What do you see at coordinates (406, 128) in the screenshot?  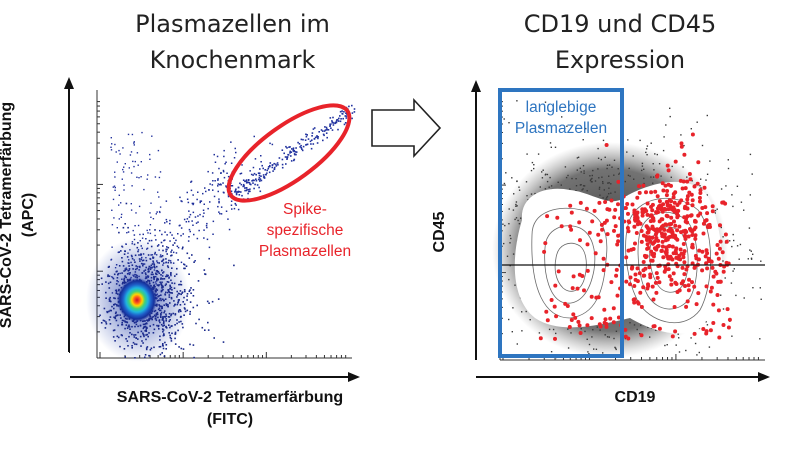 I see `right-arrow-icon` at bounding box center [406, 128].